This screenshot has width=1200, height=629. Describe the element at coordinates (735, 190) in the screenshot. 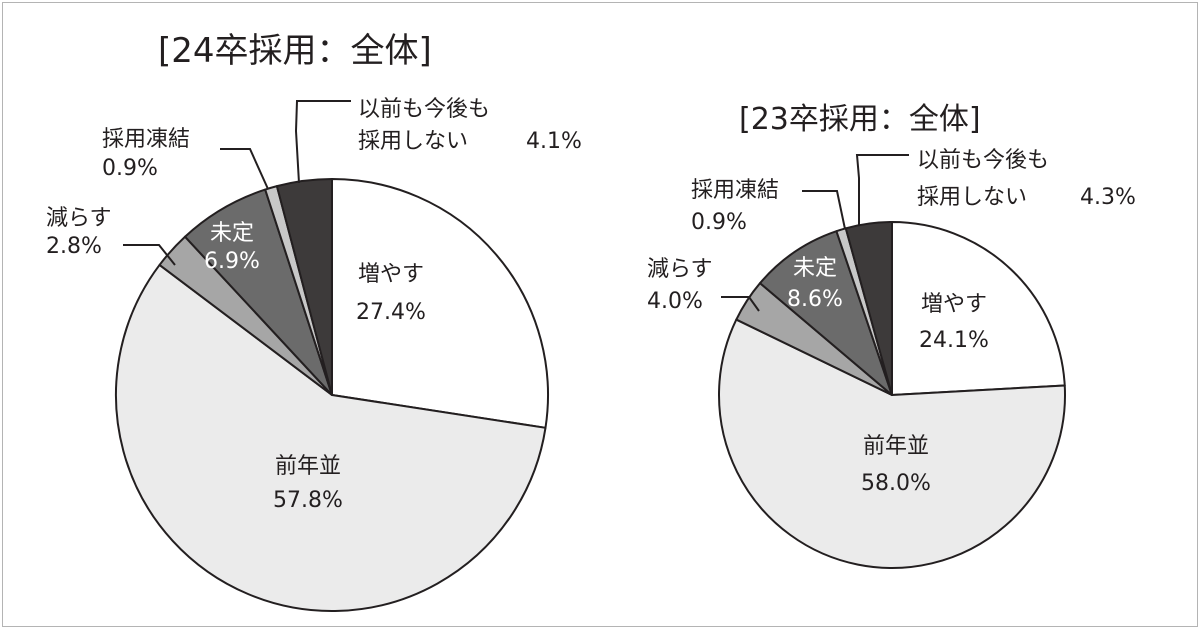

I see `slice-label-freeze-23: 採用凍結` at that location.